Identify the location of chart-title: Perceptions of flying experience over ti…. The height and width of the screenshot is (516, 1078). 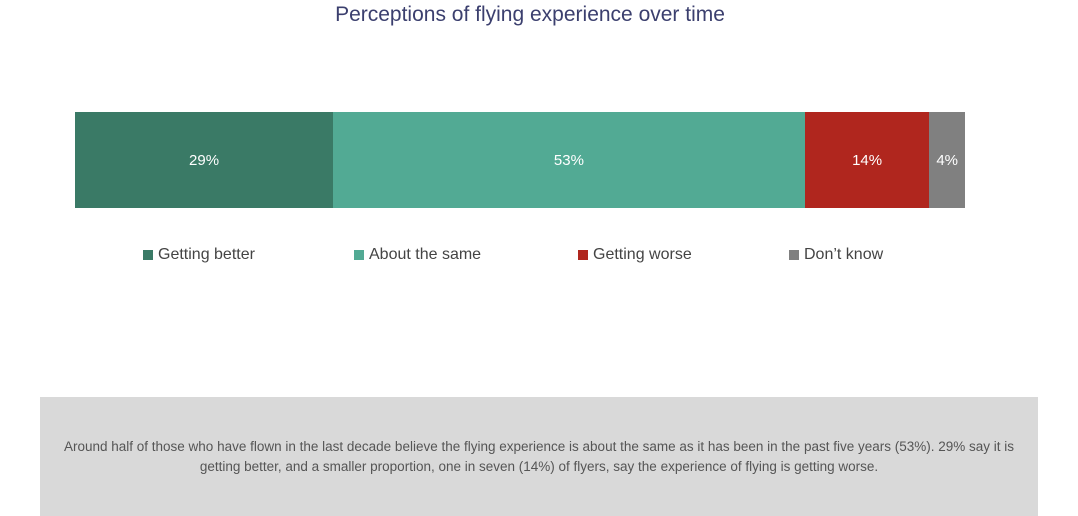
(530, 14).